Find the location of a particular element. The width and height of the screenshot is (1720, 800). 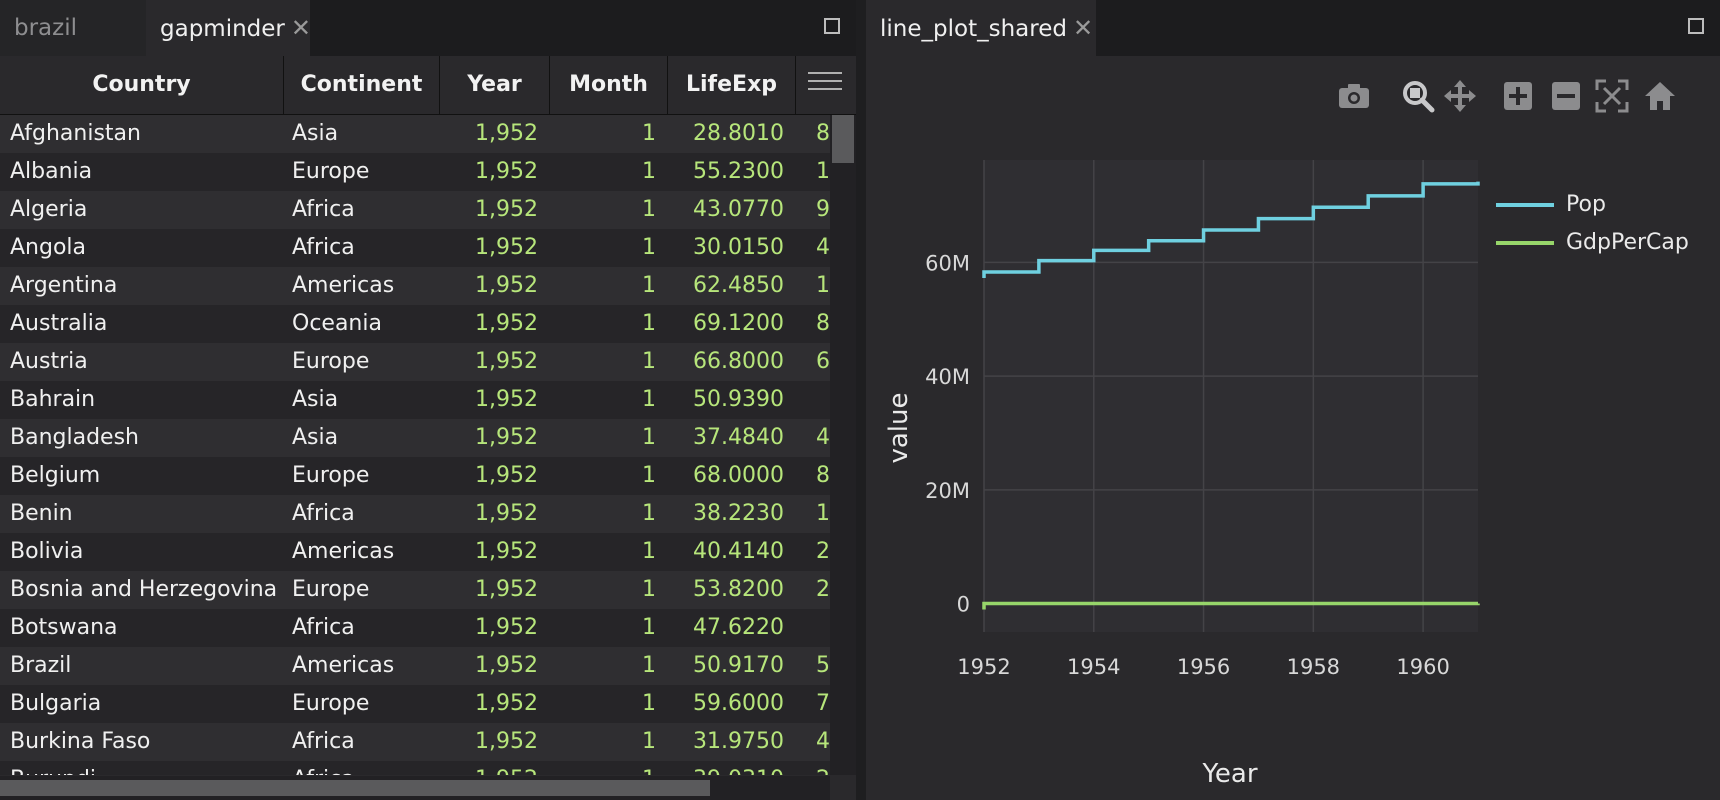

table-row: Bangladesh Asia 1,952 1 37.4840 46 is located at coordinates (415, 438).